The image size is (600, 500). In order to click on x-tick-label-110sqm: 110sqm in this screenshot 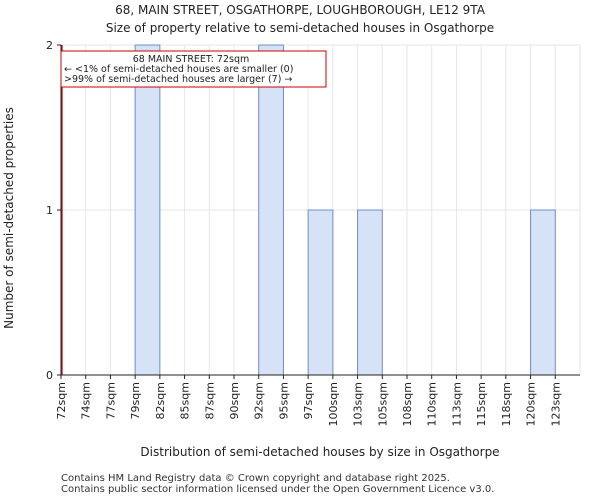, I will do `click(432, 404)`.